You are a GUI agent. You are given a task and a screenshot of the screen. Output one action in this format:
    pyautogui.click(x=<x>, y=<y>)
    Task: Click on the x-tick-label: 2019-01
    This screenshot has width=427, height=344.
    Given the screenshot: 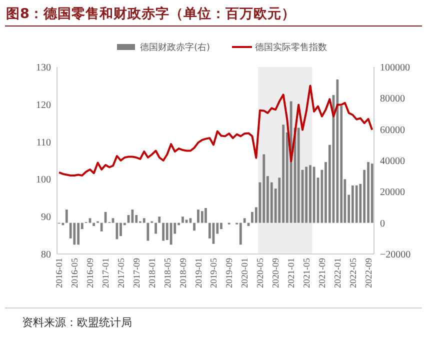 What is the action you would take?
    pyautogui.click(x=198, y=273)
    